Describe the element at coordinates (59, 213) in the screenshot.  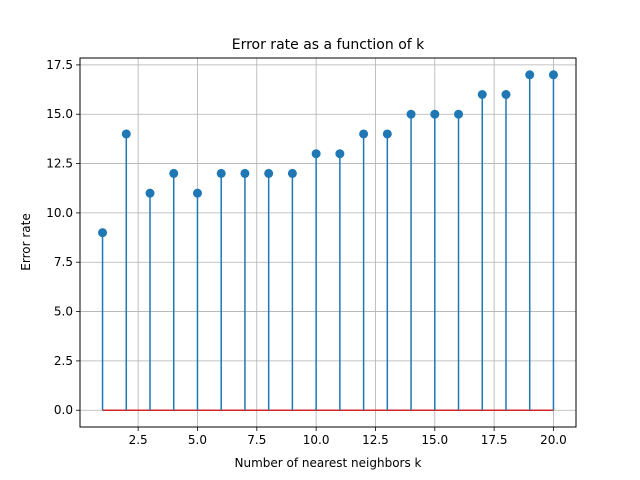
I see `y-tick-label: 10.0` at that location.